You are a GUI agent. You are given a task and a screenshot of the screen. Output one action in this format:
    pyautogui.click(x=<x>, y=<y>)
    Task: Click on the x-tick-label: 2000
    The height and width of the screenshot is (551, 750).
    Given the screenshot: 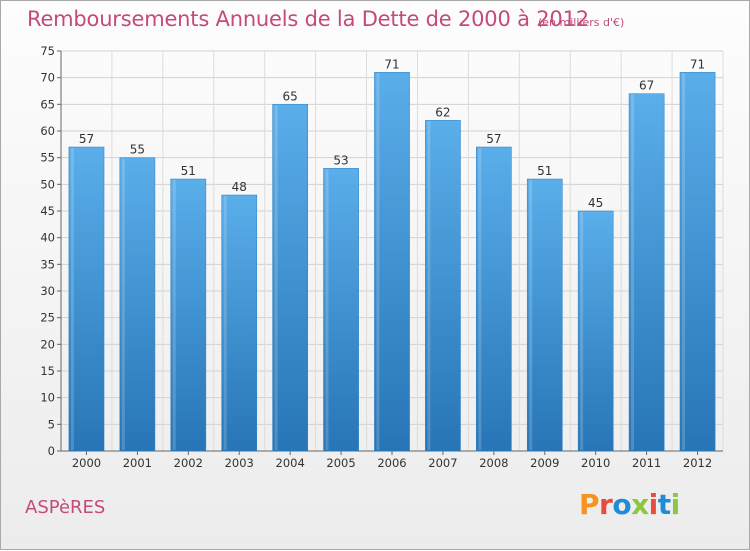 What is the action you would take?
    pyautogui.click(x=86, y=463)
    